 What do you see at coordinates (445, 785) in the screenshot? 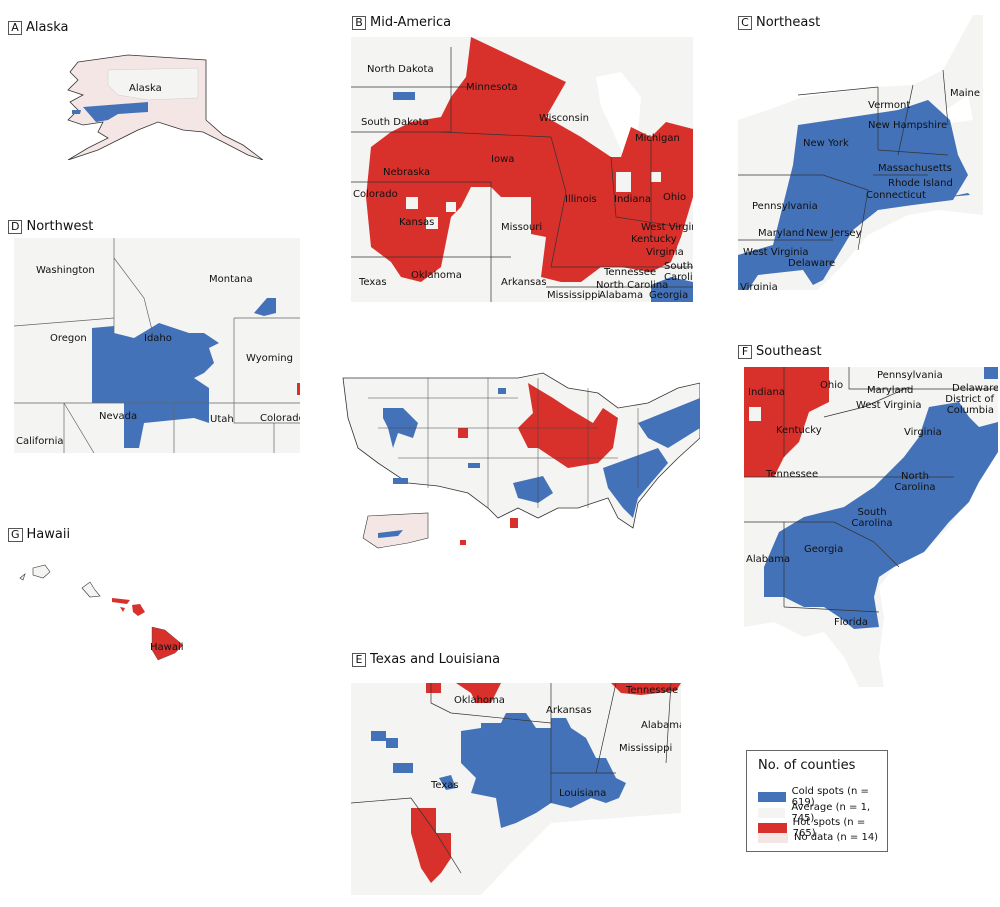
I see `state-label-texas: Texas` at bounding box center [445, 785].